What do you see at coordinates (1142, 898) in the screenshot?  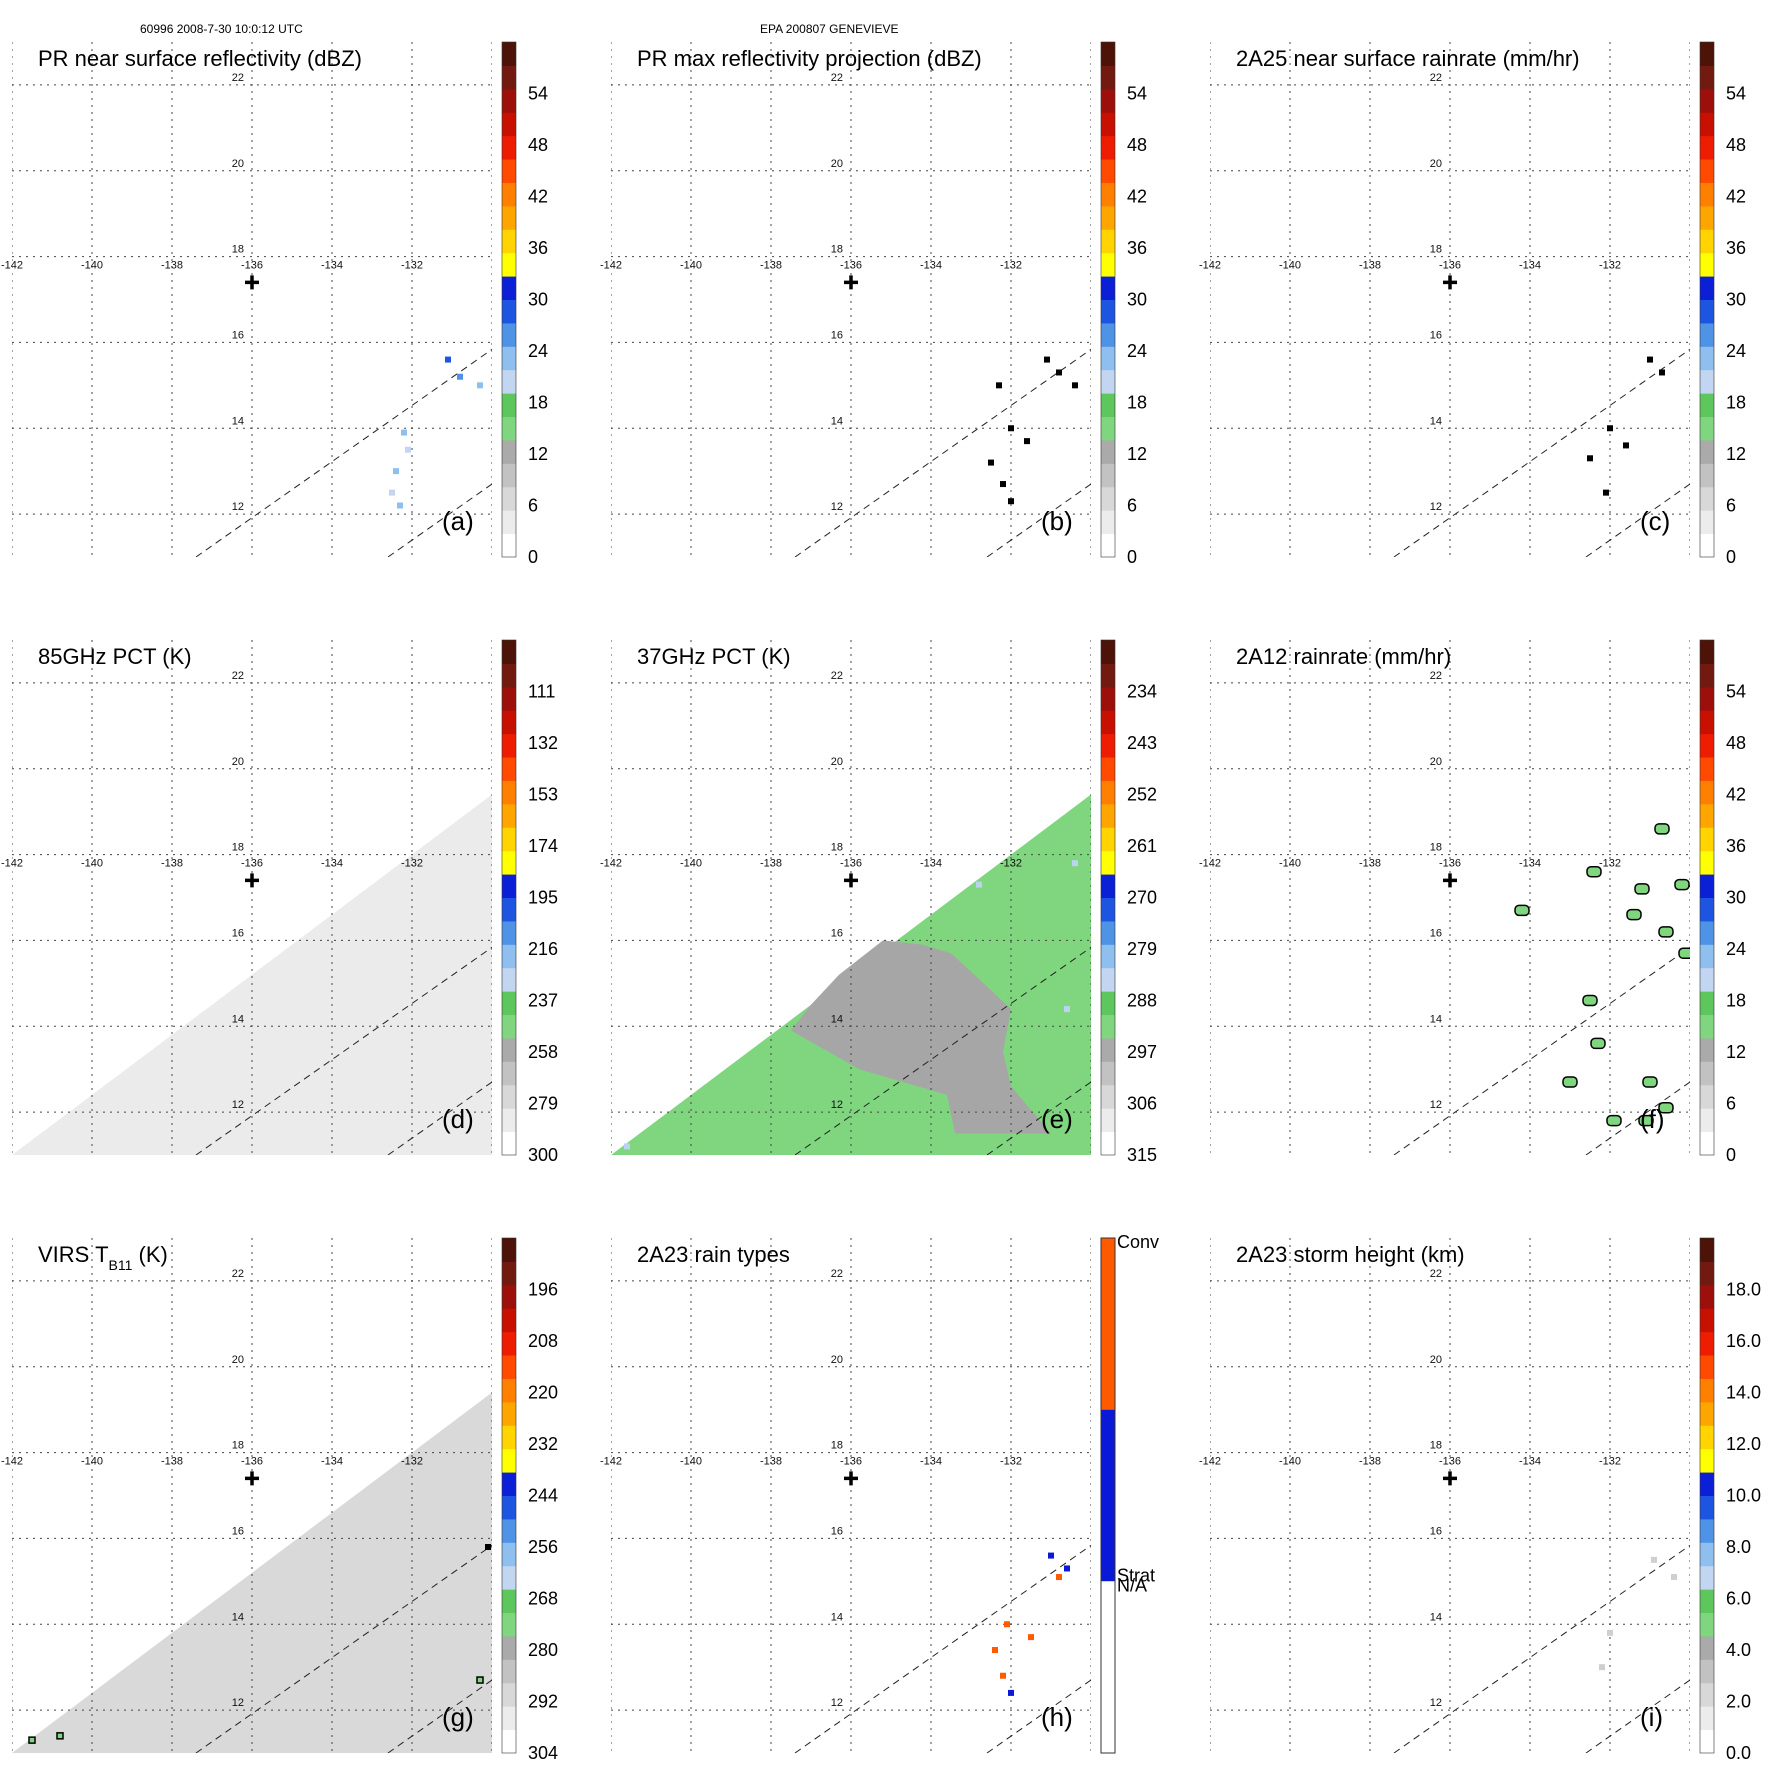 I see `colorbar-label: 270` at bounding box center [1142, 898].